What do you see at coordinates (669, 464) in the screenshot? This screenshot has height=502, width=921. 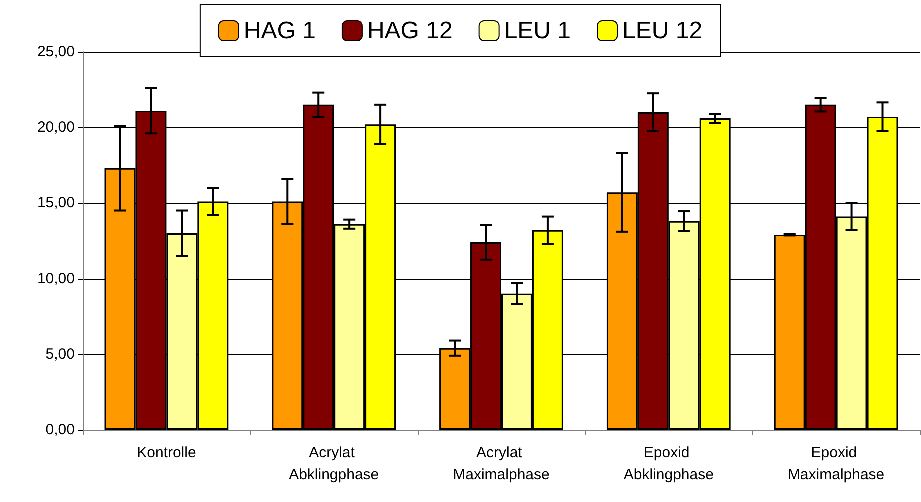 I see `x-tick-label: Epoxid Abklingphase` at bounding box center [669, 464].